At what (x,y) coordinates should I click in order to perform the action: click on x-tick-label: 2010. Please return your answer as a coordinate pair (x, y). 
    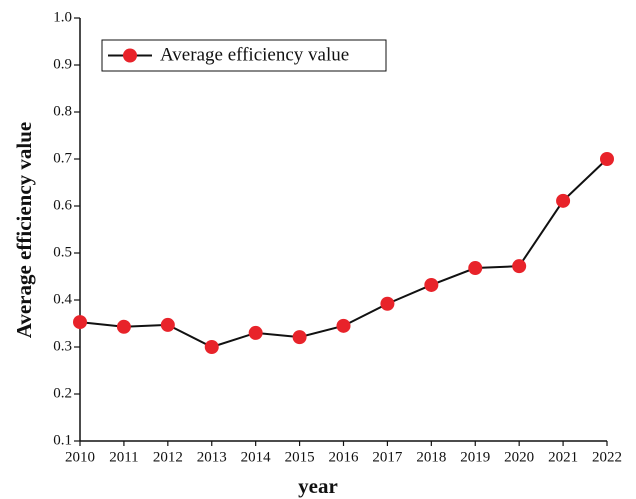
    Looking at the image, I should click on (80, 457).